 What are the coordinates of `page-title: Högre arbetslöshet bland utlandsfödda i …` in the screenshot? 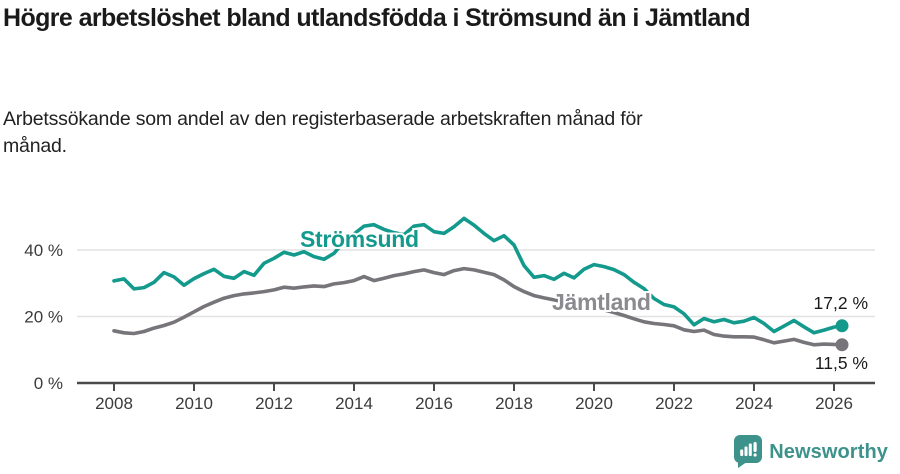 It's located at (377, 18).